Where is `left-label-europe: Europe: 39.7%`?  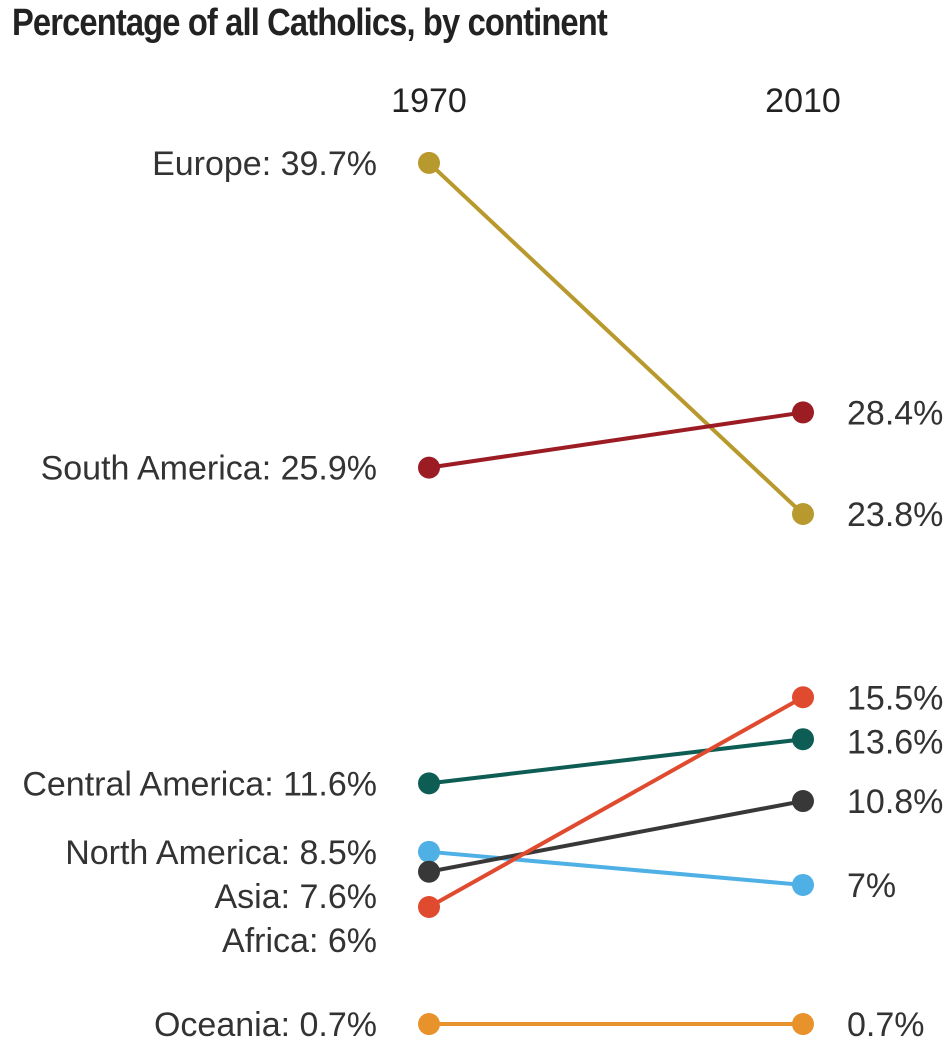 left-label-europe: Europe: 39.7% is located at coordinates (264, 164).